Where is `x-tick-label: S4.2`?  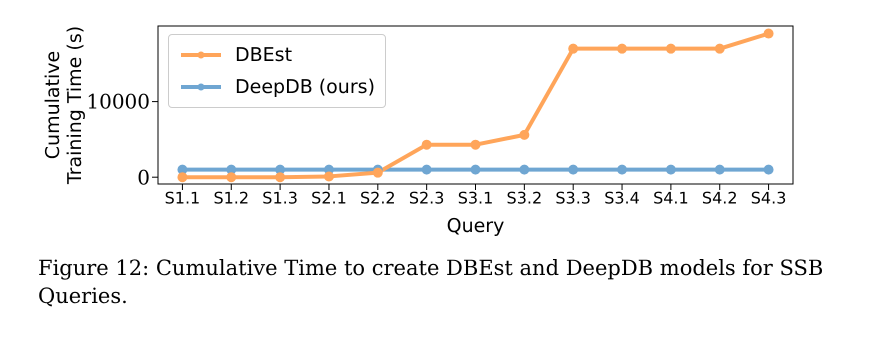
x-tick-label: S4.2 is located at coordinates (720, 198).